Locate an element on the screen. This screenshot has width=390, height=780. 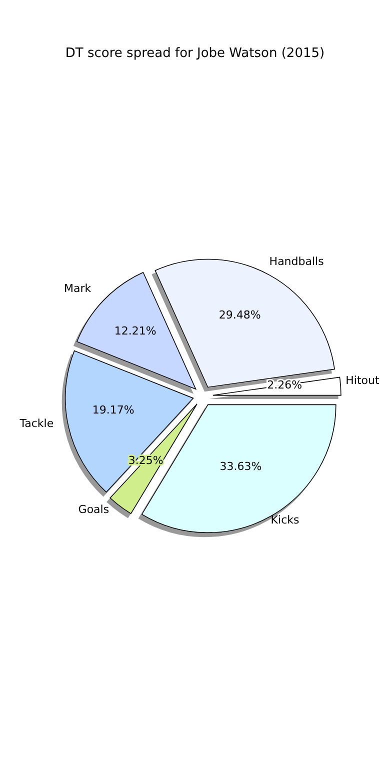
slice-label: Kicks is located at coordinates (285, 519).